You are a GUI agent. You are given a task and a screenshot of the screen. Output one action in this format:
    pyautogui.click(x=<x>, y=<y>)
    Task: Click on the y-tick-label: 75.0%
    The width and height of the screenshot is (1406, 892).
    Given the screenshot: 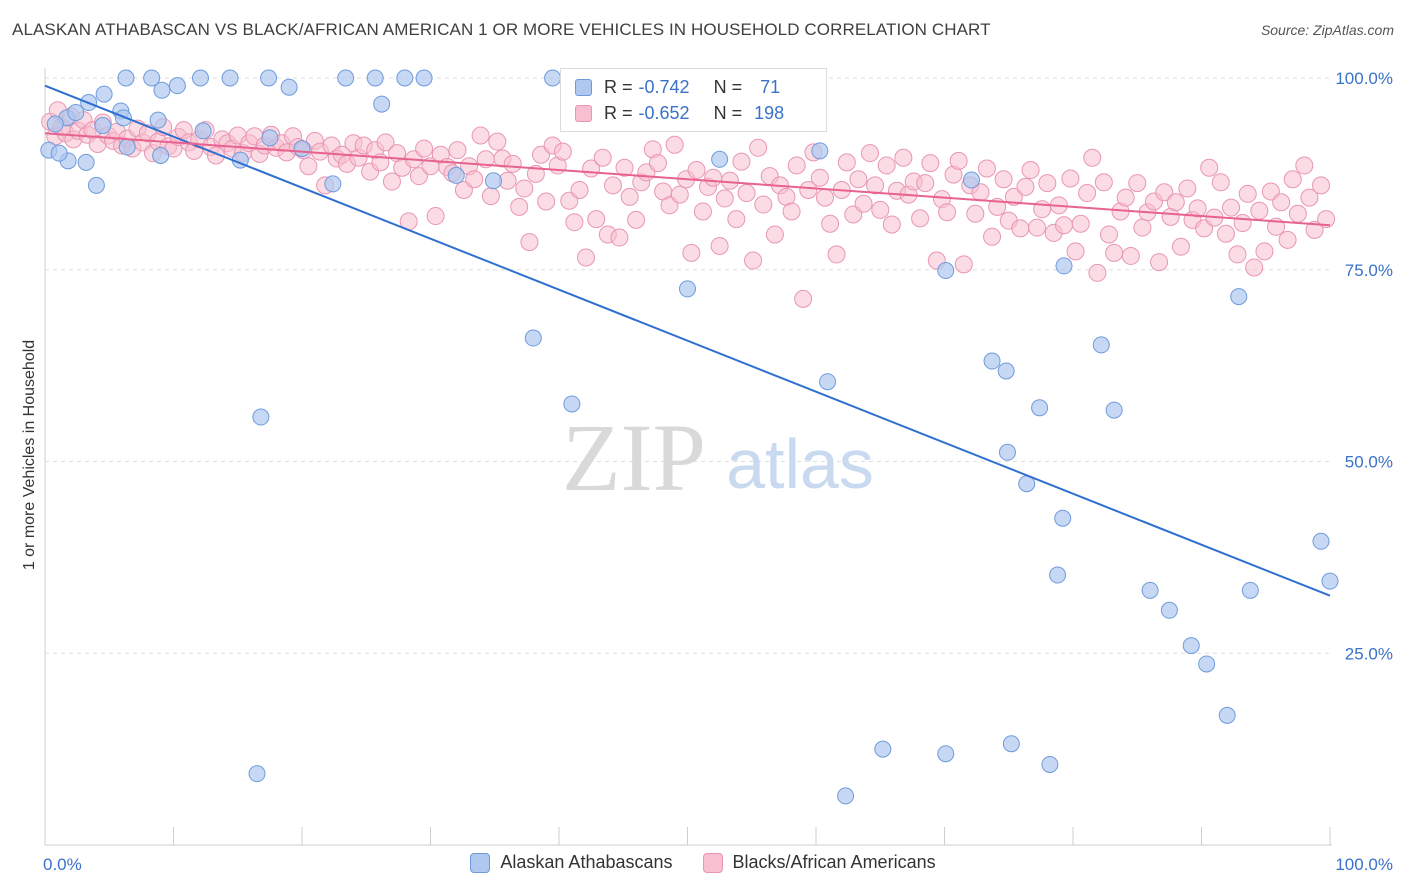 What is the action you would take?
    pyautogui.click(x=1369, y=270)
    